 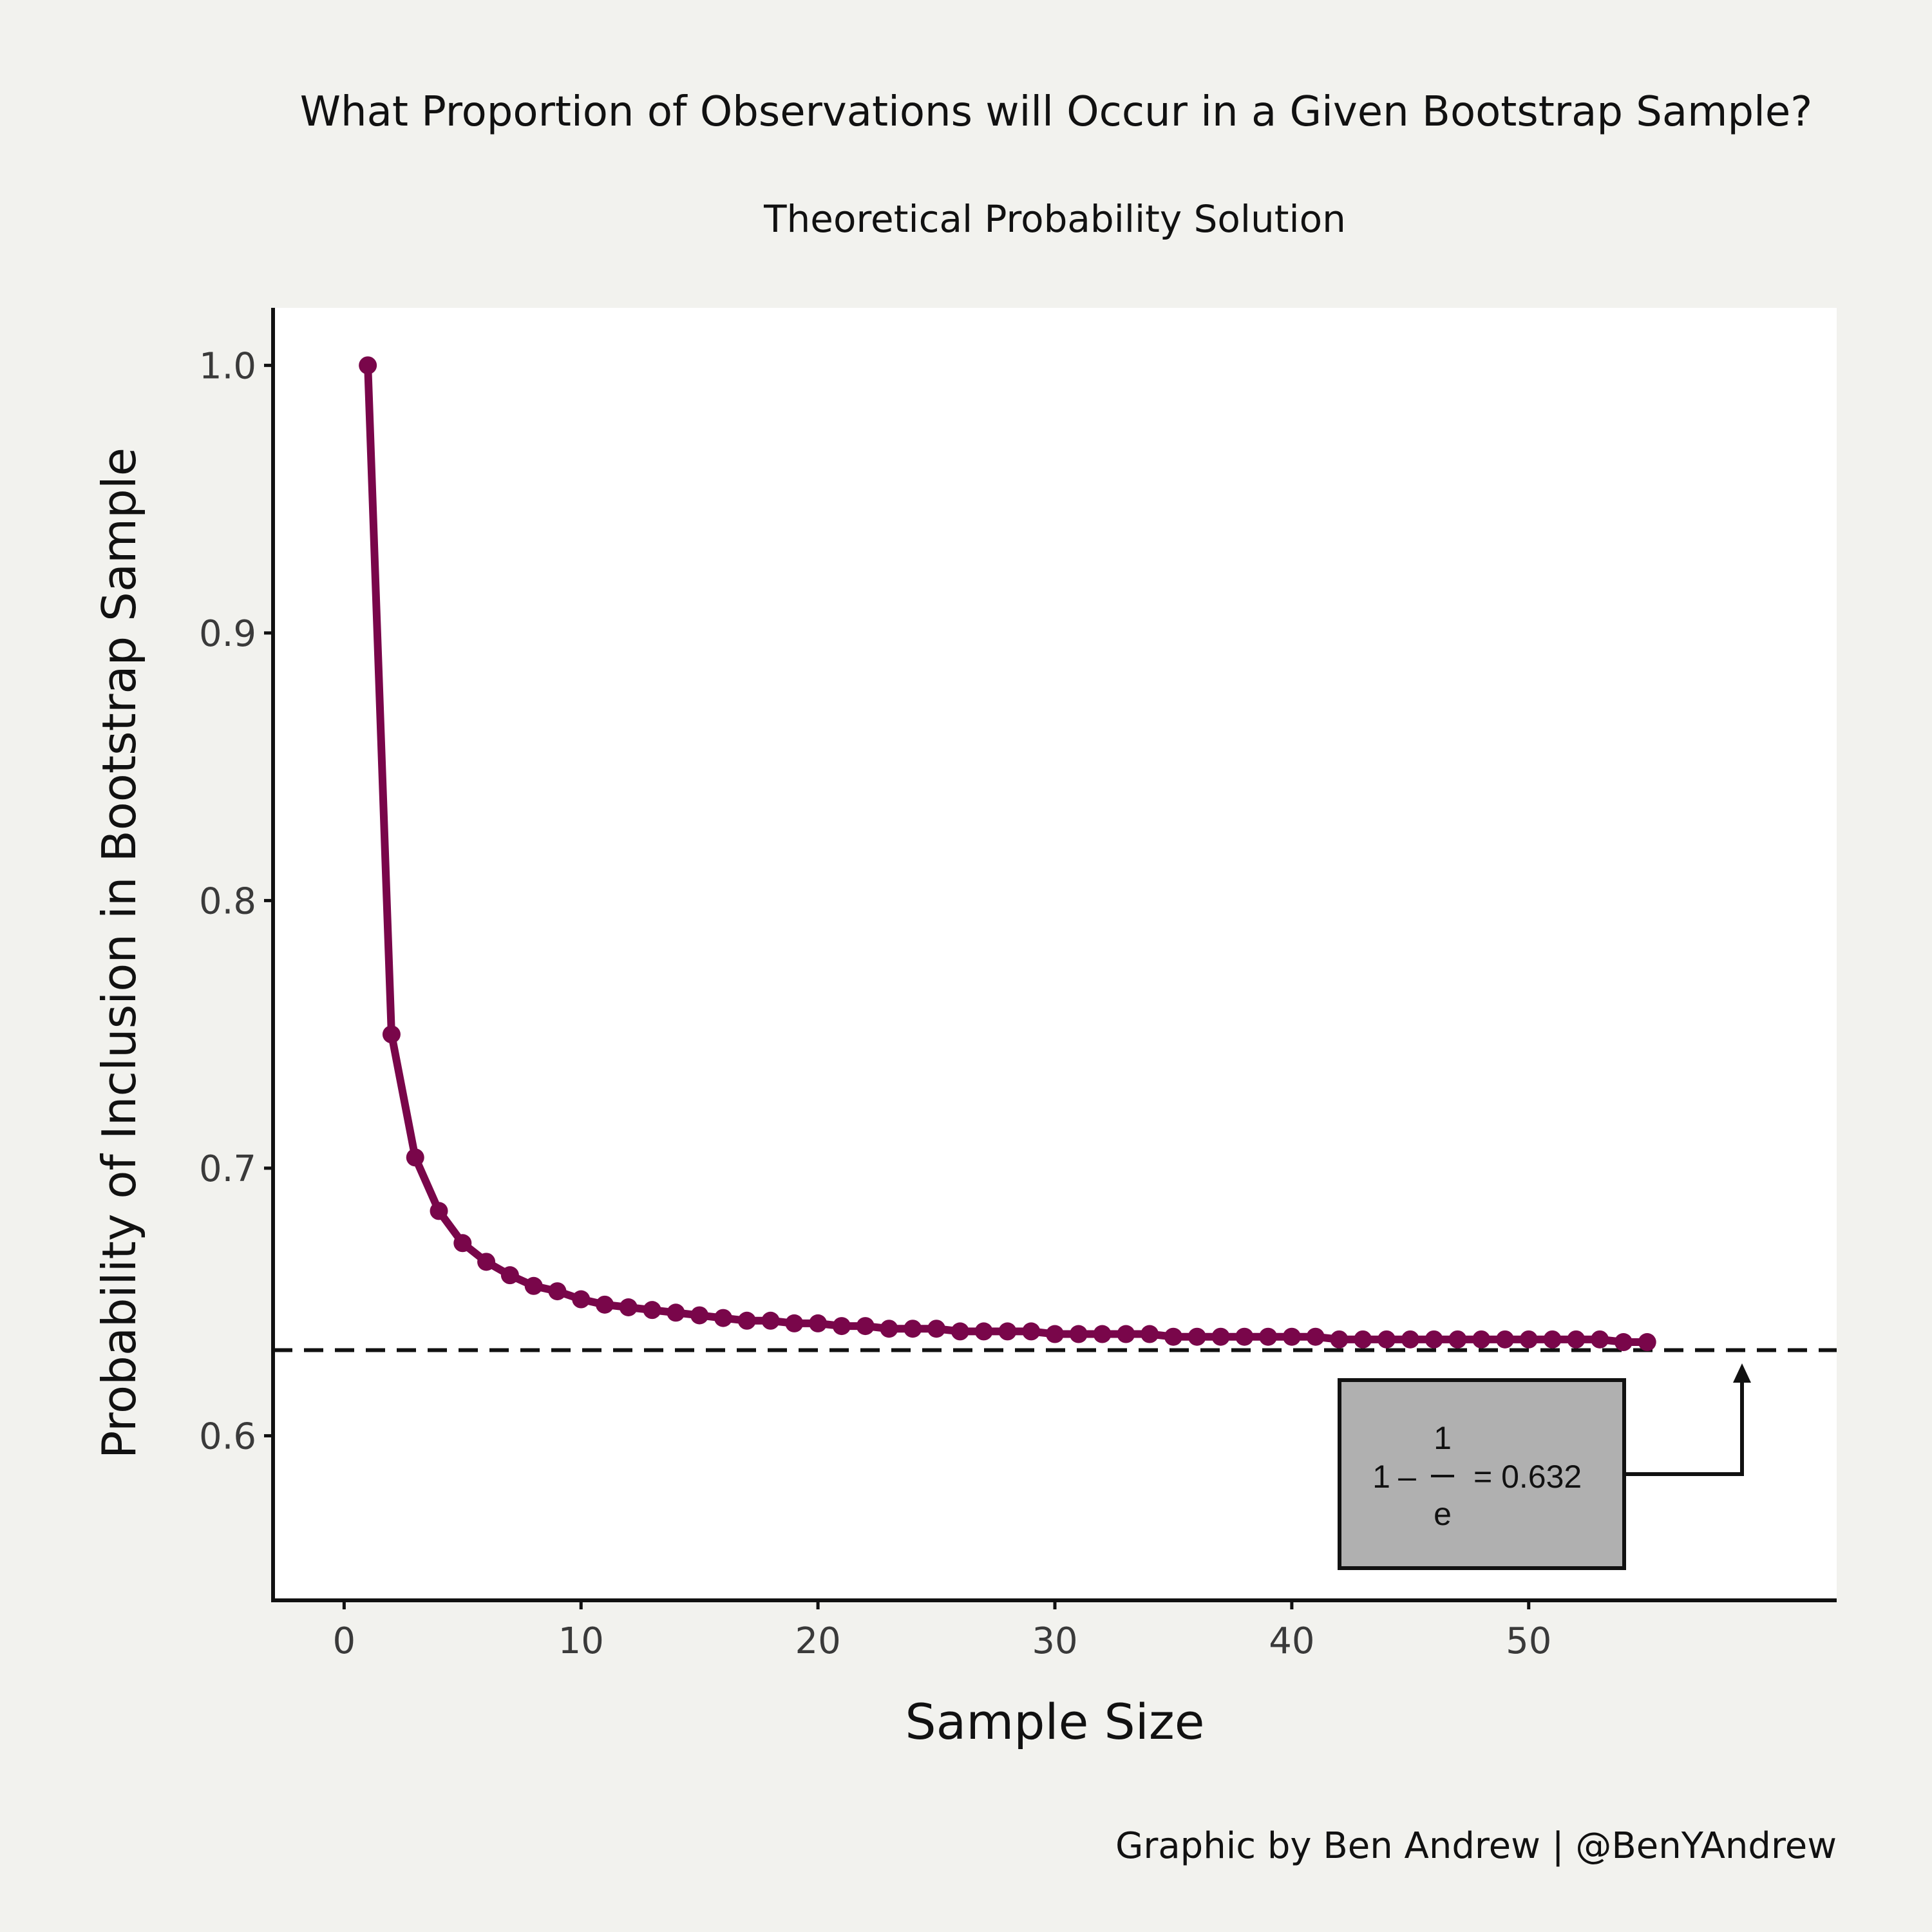 What do you see at coordinates (581, 1641) in the screenshot?
I see `x-tick-label: 10` at bounding box center [581, 1641].